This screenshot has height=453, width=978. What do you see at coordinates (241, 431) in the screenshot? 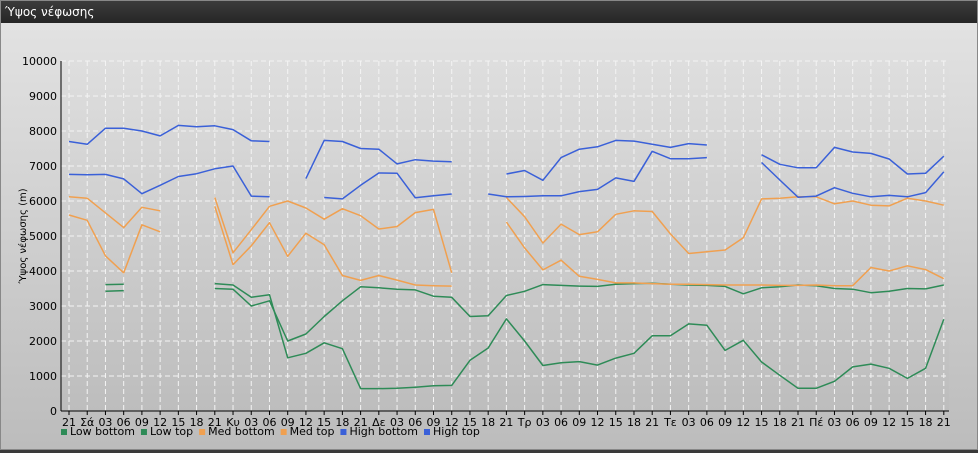
I see `legend-label: Med bottom` at bounding box center [241, 431].